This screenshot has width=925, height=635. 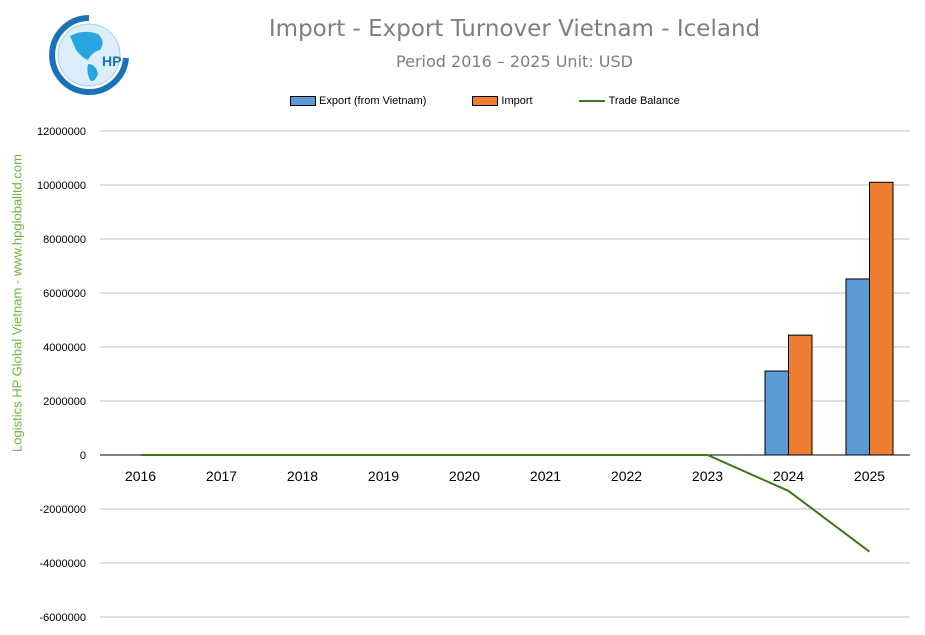 What do you see at coordinates (140, 476) in the screenshot?
I see `x-tick-label: 2016` at bounding box center [140, 476].